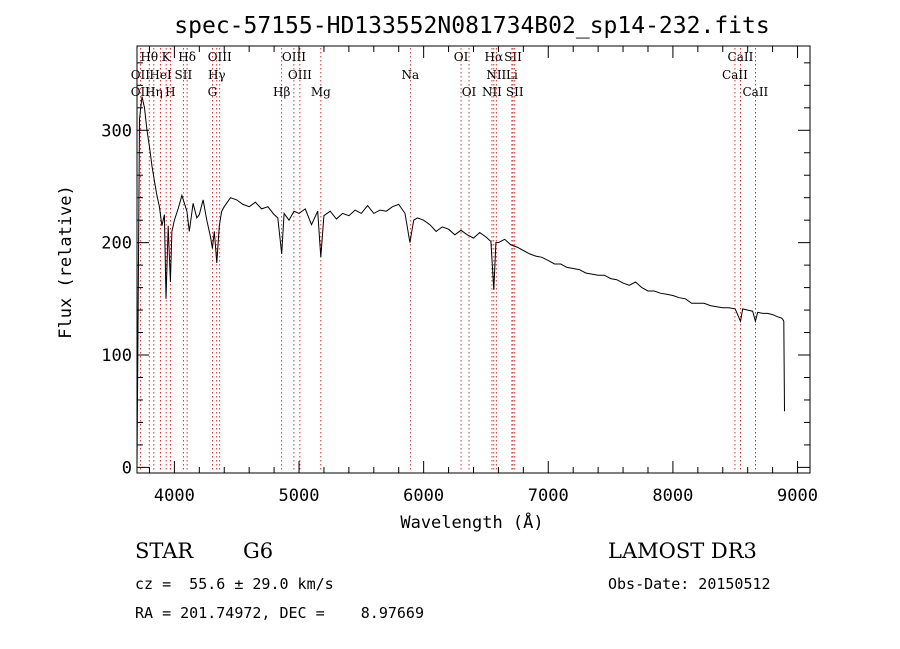  What do you see at coordinates (234, 584) in the screenshot?
I see `redshift-readout: cz = 55.6 ± 29.0 km/s` at bounding box center [234, 584].